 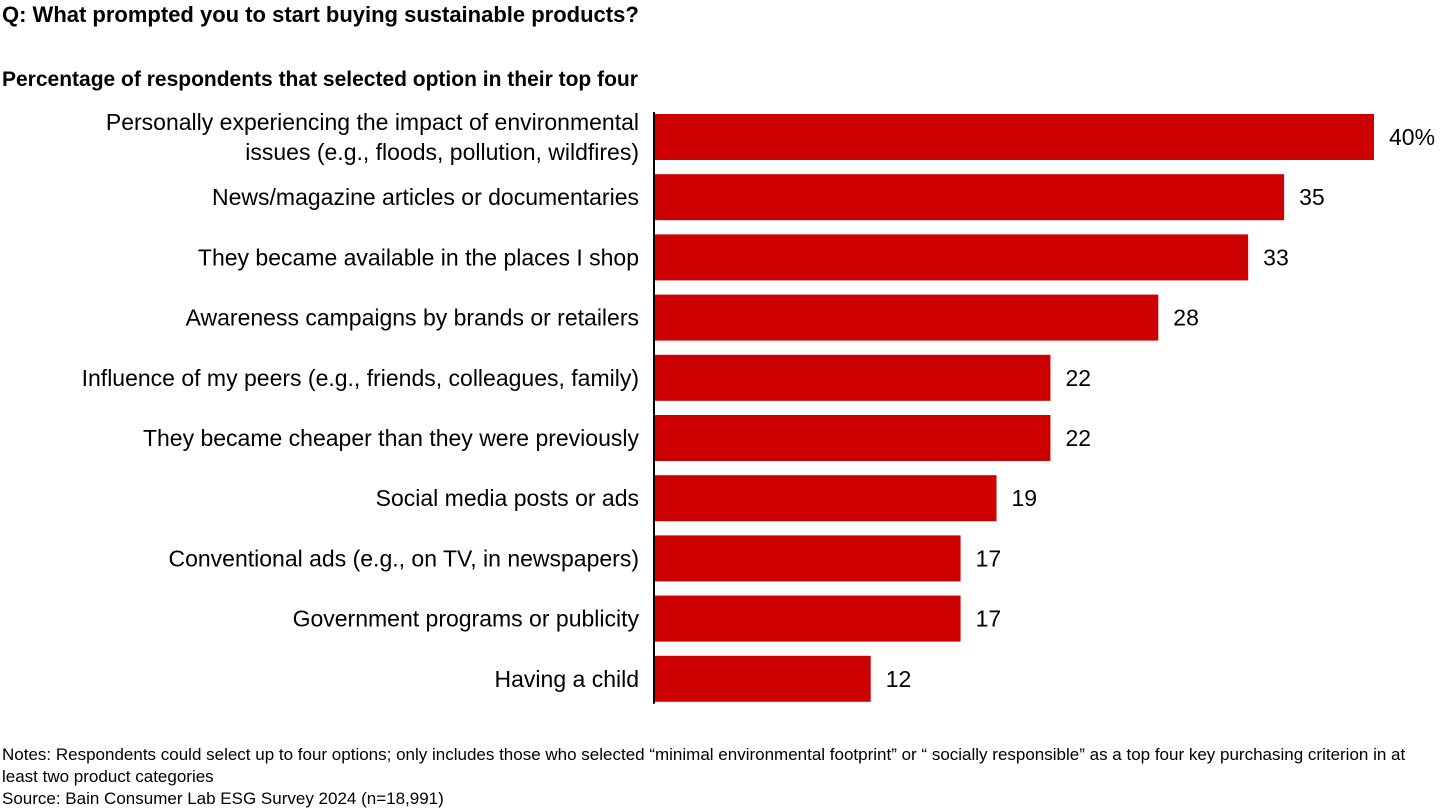 What do you see at coordinates (1312, 197) in the screenshot?
I see `data-label: 35` at bounding box center [1312, 197].